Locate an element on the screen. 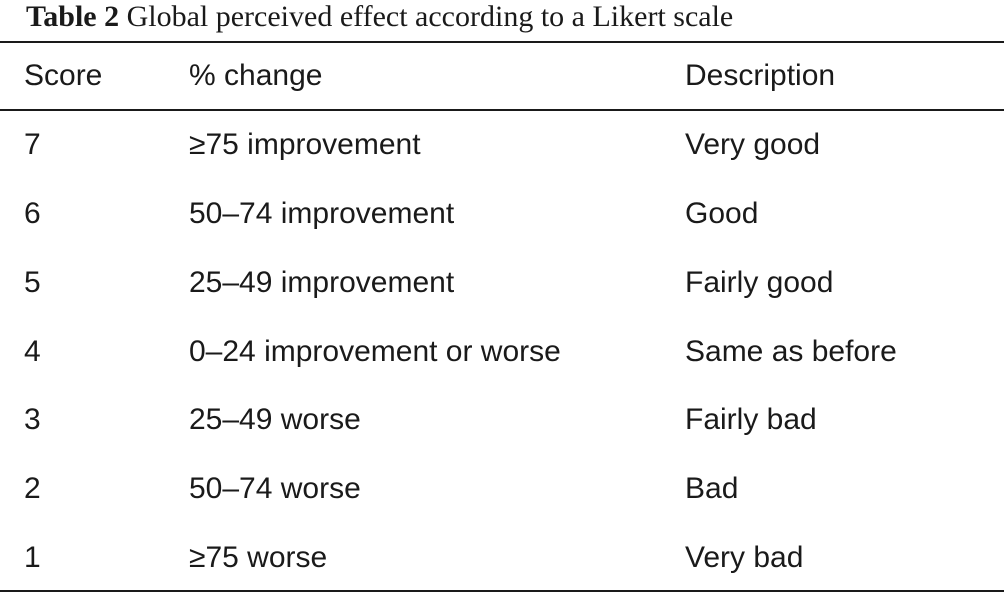 Image resolution: width=1004 pixels, height=594 pixels. table-row: 3 25–49 worse Fairly bad is located at coordinates (502, 420).